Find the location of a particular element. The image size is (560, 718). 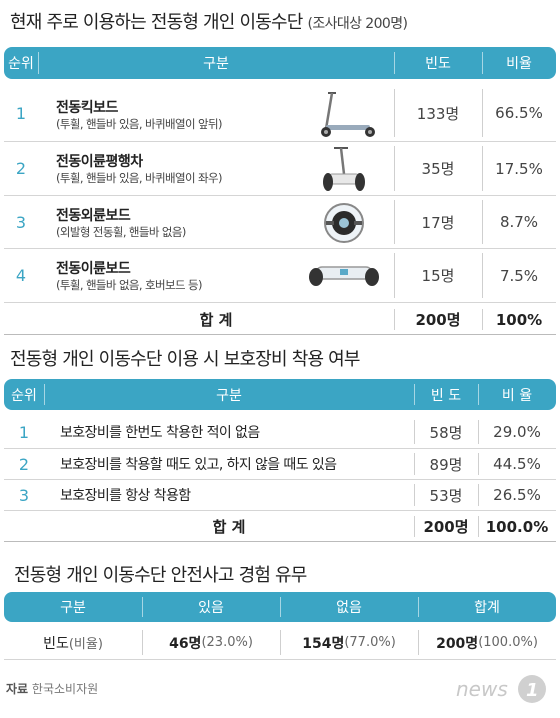

no-value: 154명 (77.0%) is located at coordinates (349, 643).